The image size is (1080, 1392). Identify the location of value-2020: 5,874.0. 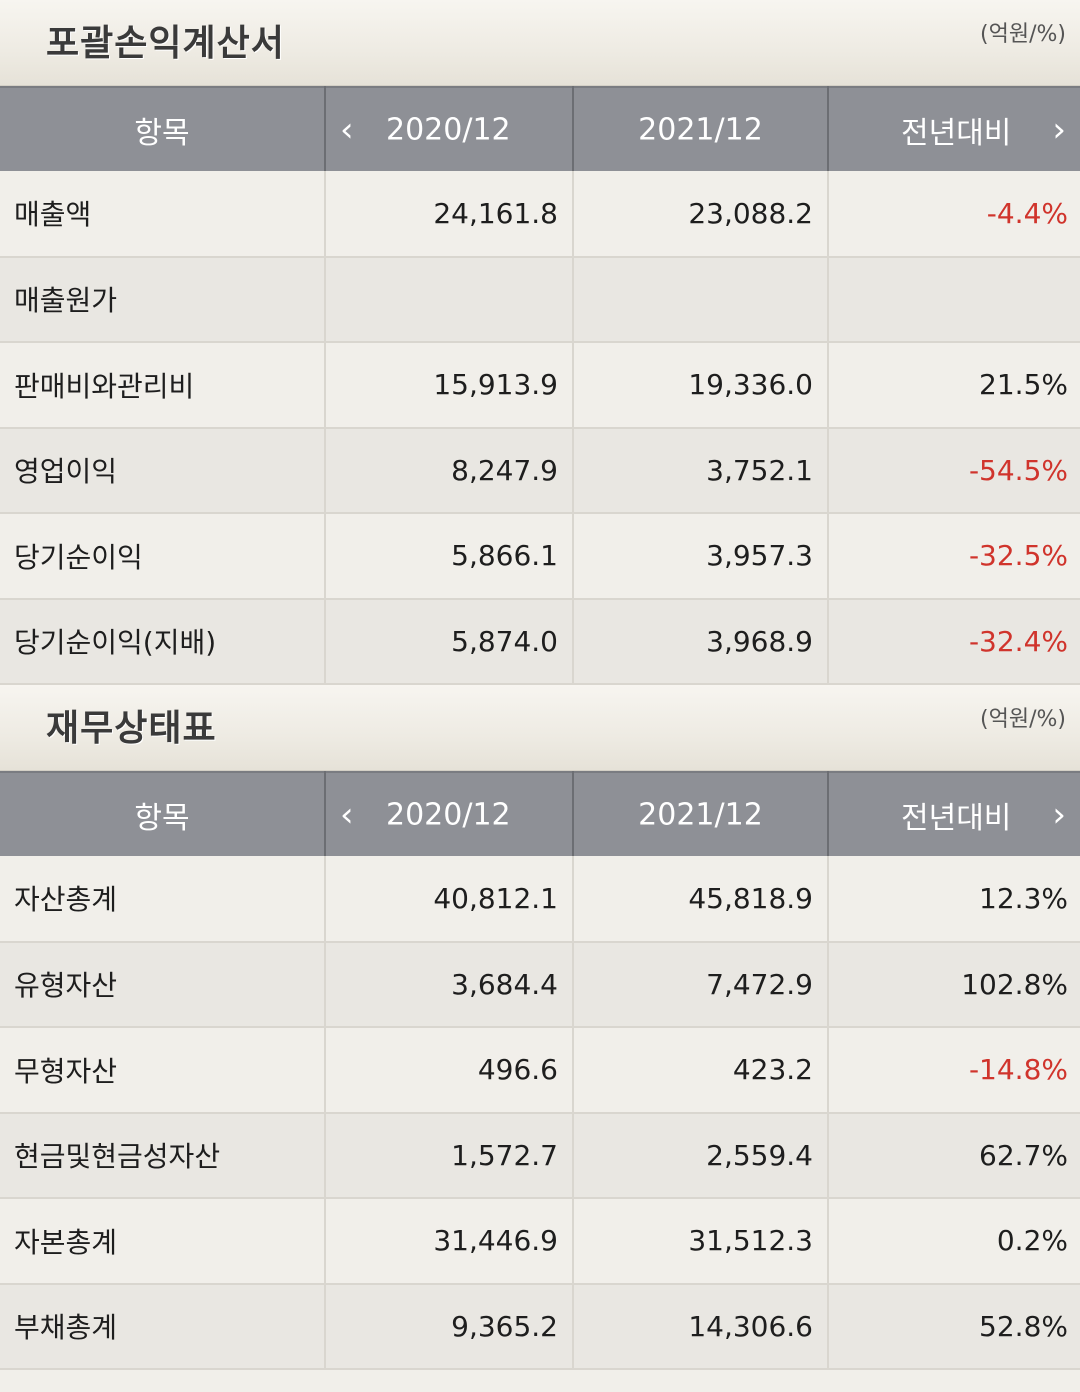
(449, 641).